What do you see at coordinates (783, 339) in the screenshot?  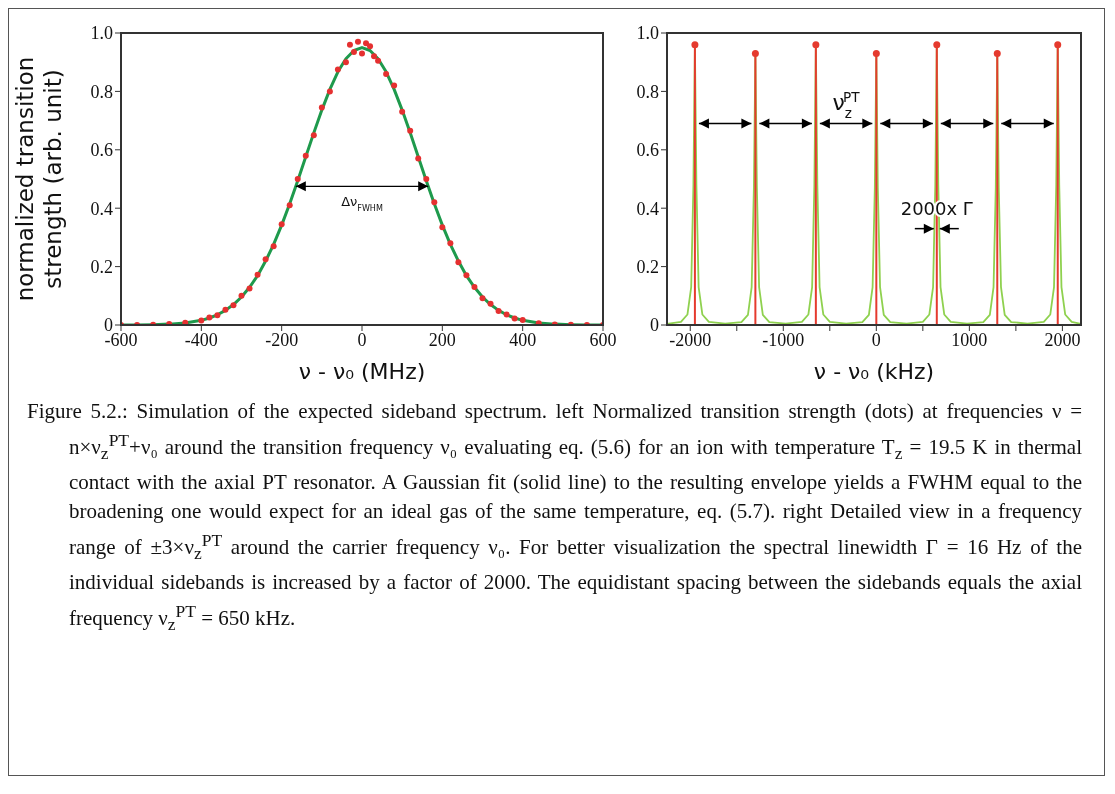 I see `x-tick-label: -1000` at bounding box center [783, 339].